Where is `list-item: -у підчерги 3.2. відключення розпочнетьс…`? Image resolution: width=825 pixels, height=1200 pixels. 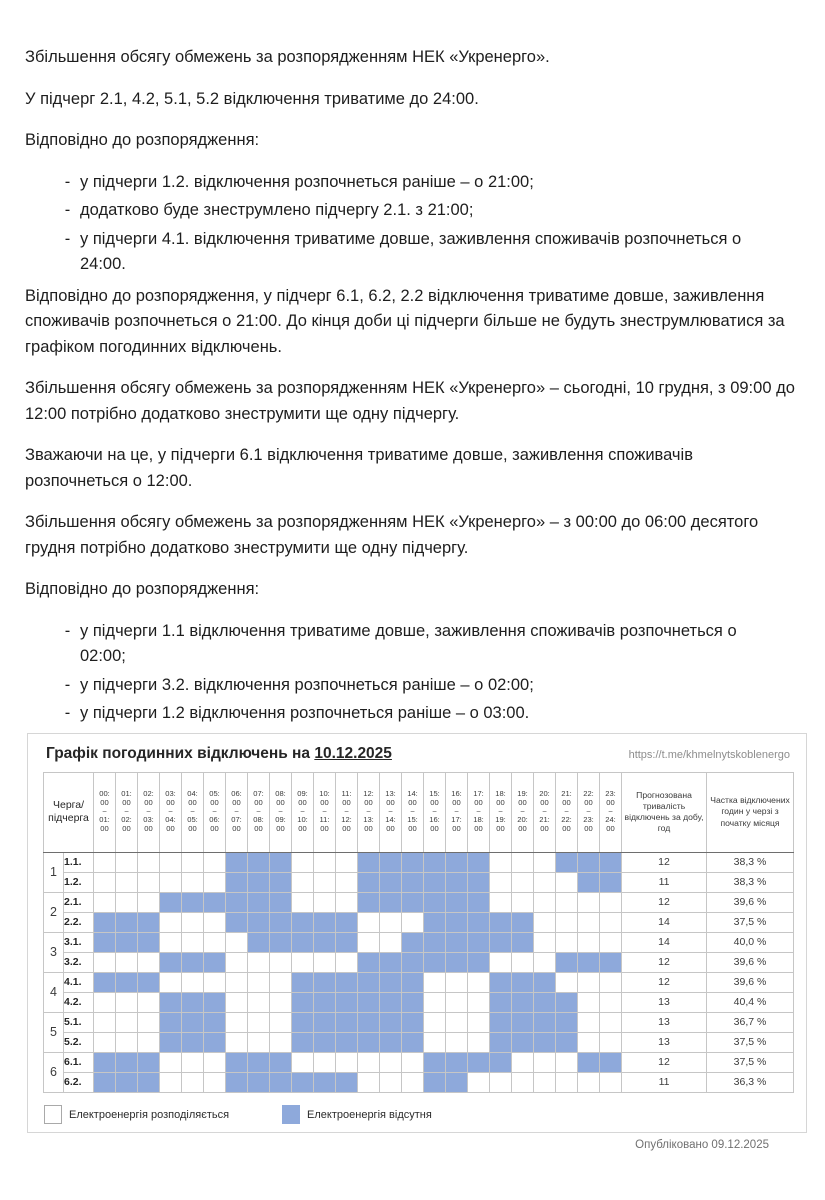 list-item: -у підчерги 3.2. відключення розпочнетьс… is located at coordinates (412, 686).